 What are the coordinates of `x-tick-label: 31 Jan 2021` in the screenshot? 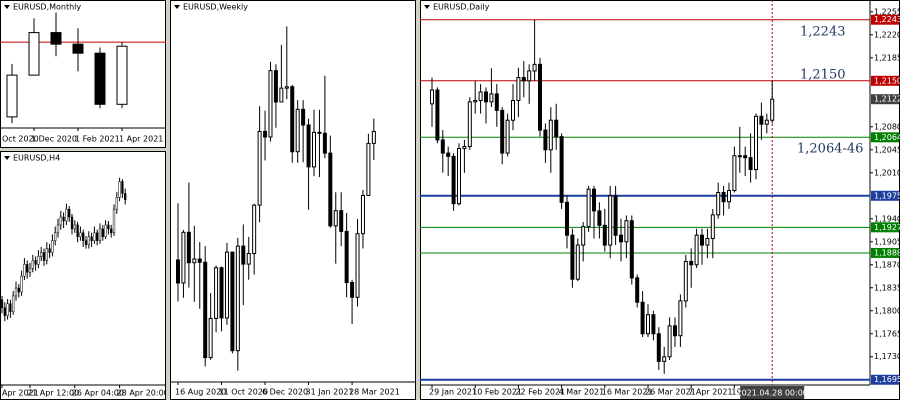 It's located at (330, 392).